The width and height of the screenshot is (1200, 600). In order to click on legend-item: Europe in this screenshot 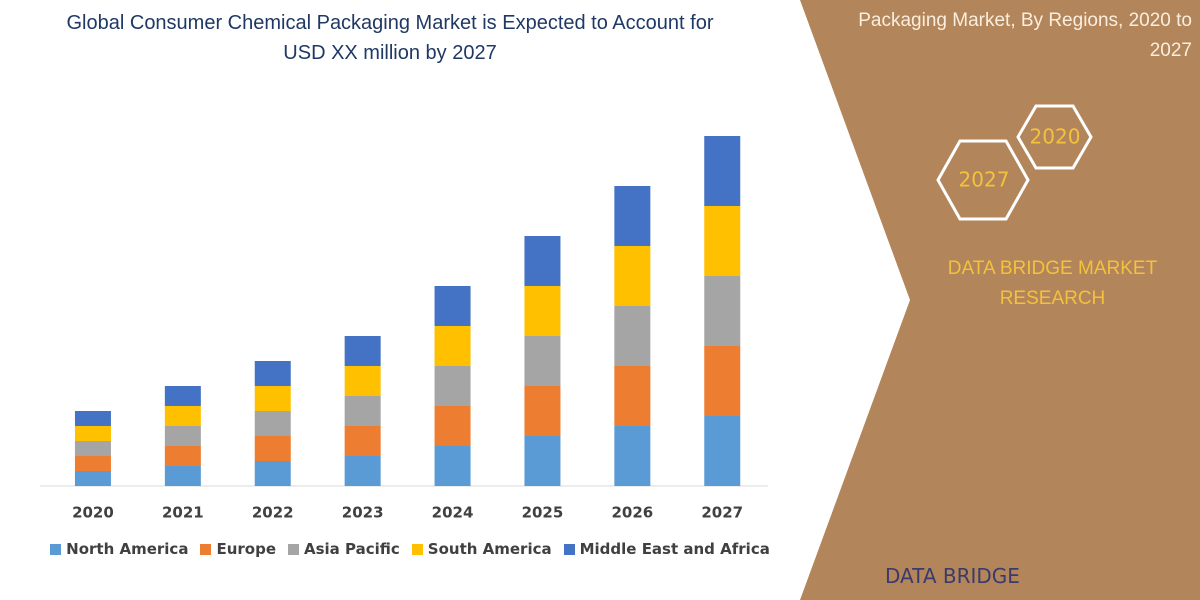, I will do `click(238, 549)`.